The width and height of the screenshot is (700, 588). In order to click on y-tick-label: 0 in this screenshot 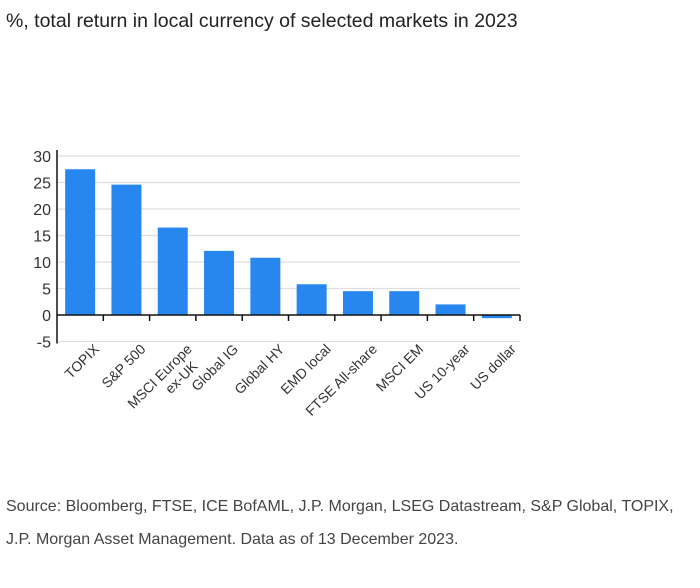, I will do `click(46, 316)`.